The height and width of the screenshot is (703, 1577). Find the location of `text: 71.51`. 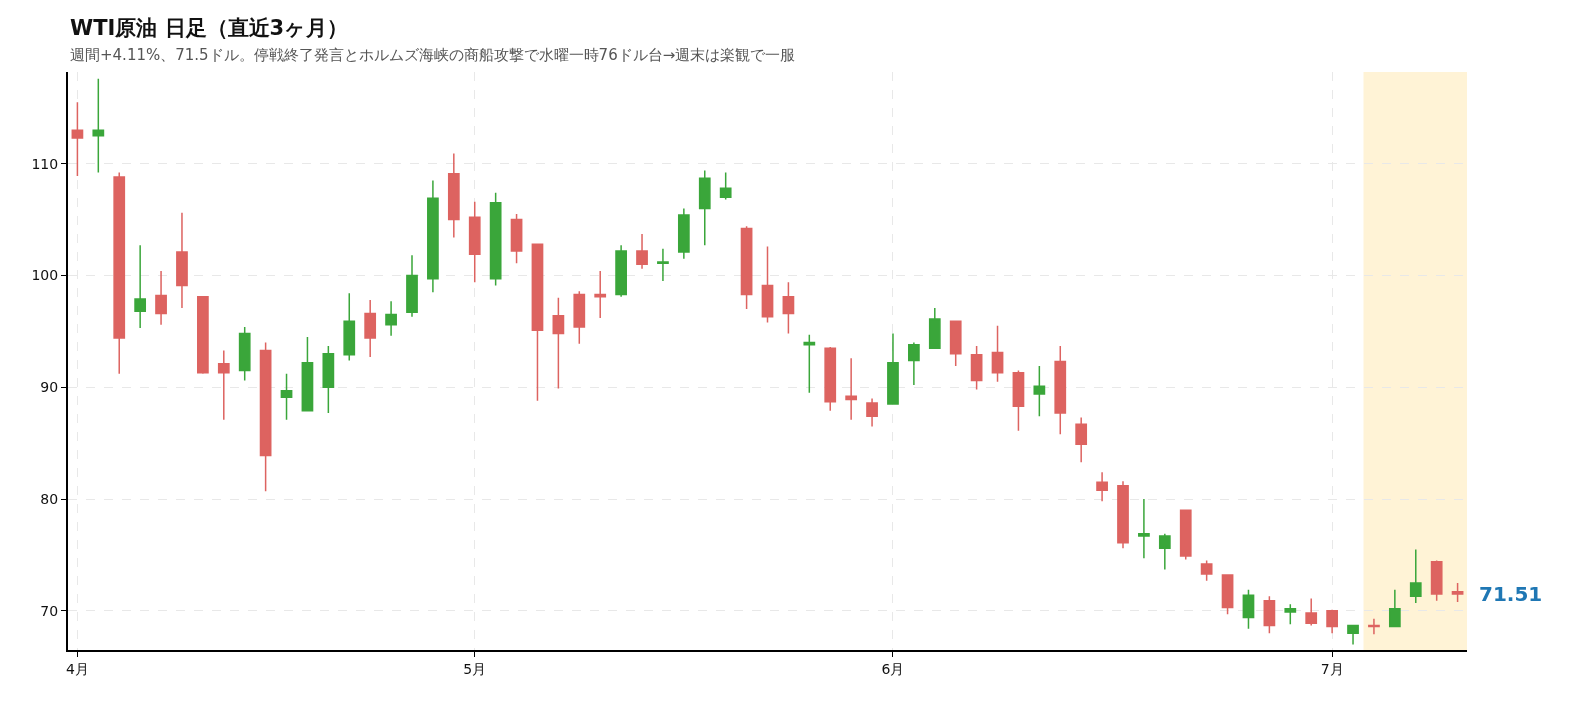

text: 71.51 is located at coordinates (1511, 594).